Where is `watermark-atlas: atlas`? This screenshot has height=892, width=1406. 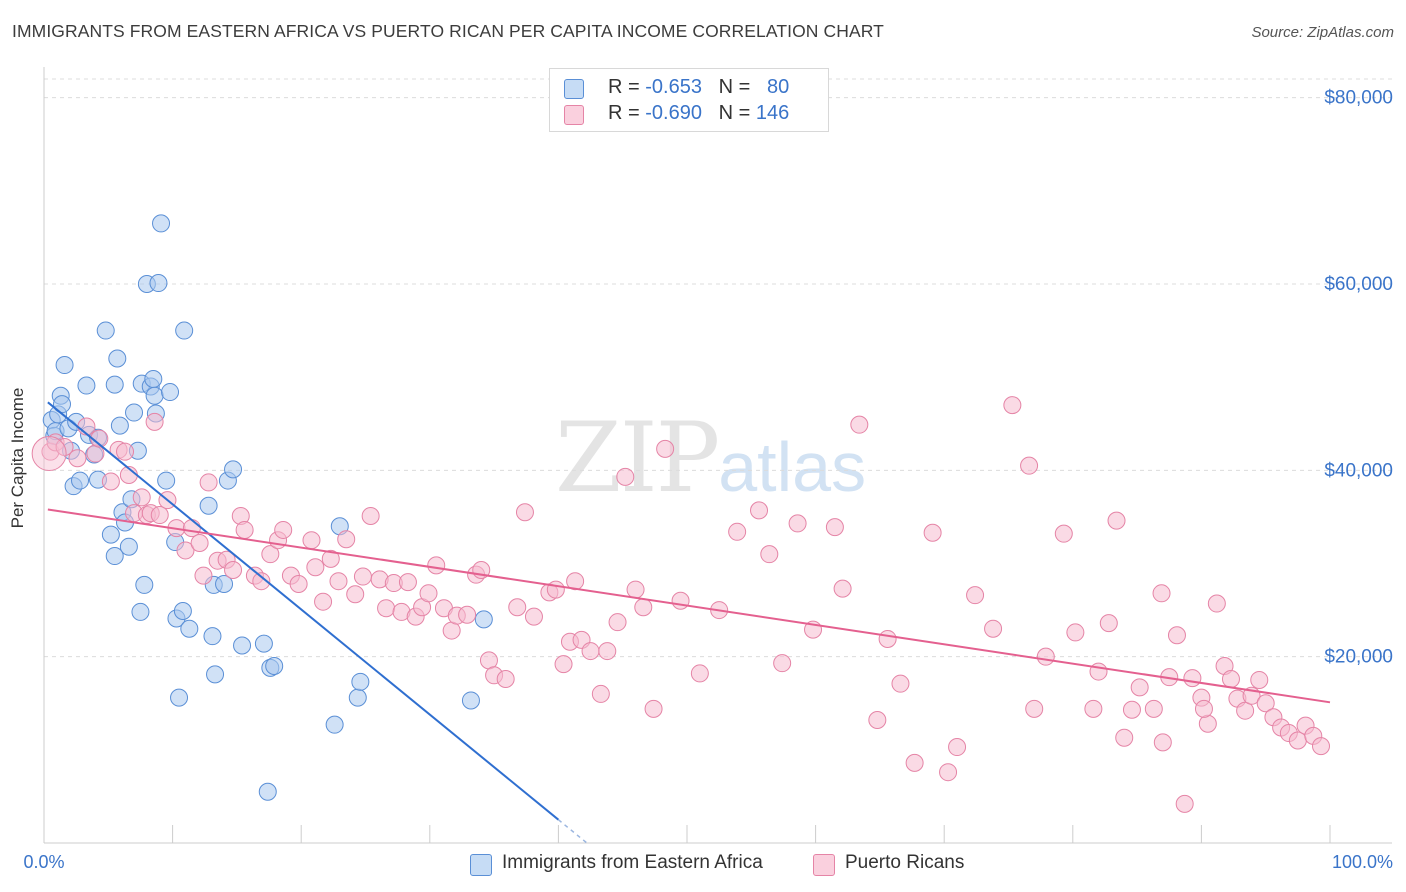
watermark-atlas: atlas is located at coordinates (792, 467).